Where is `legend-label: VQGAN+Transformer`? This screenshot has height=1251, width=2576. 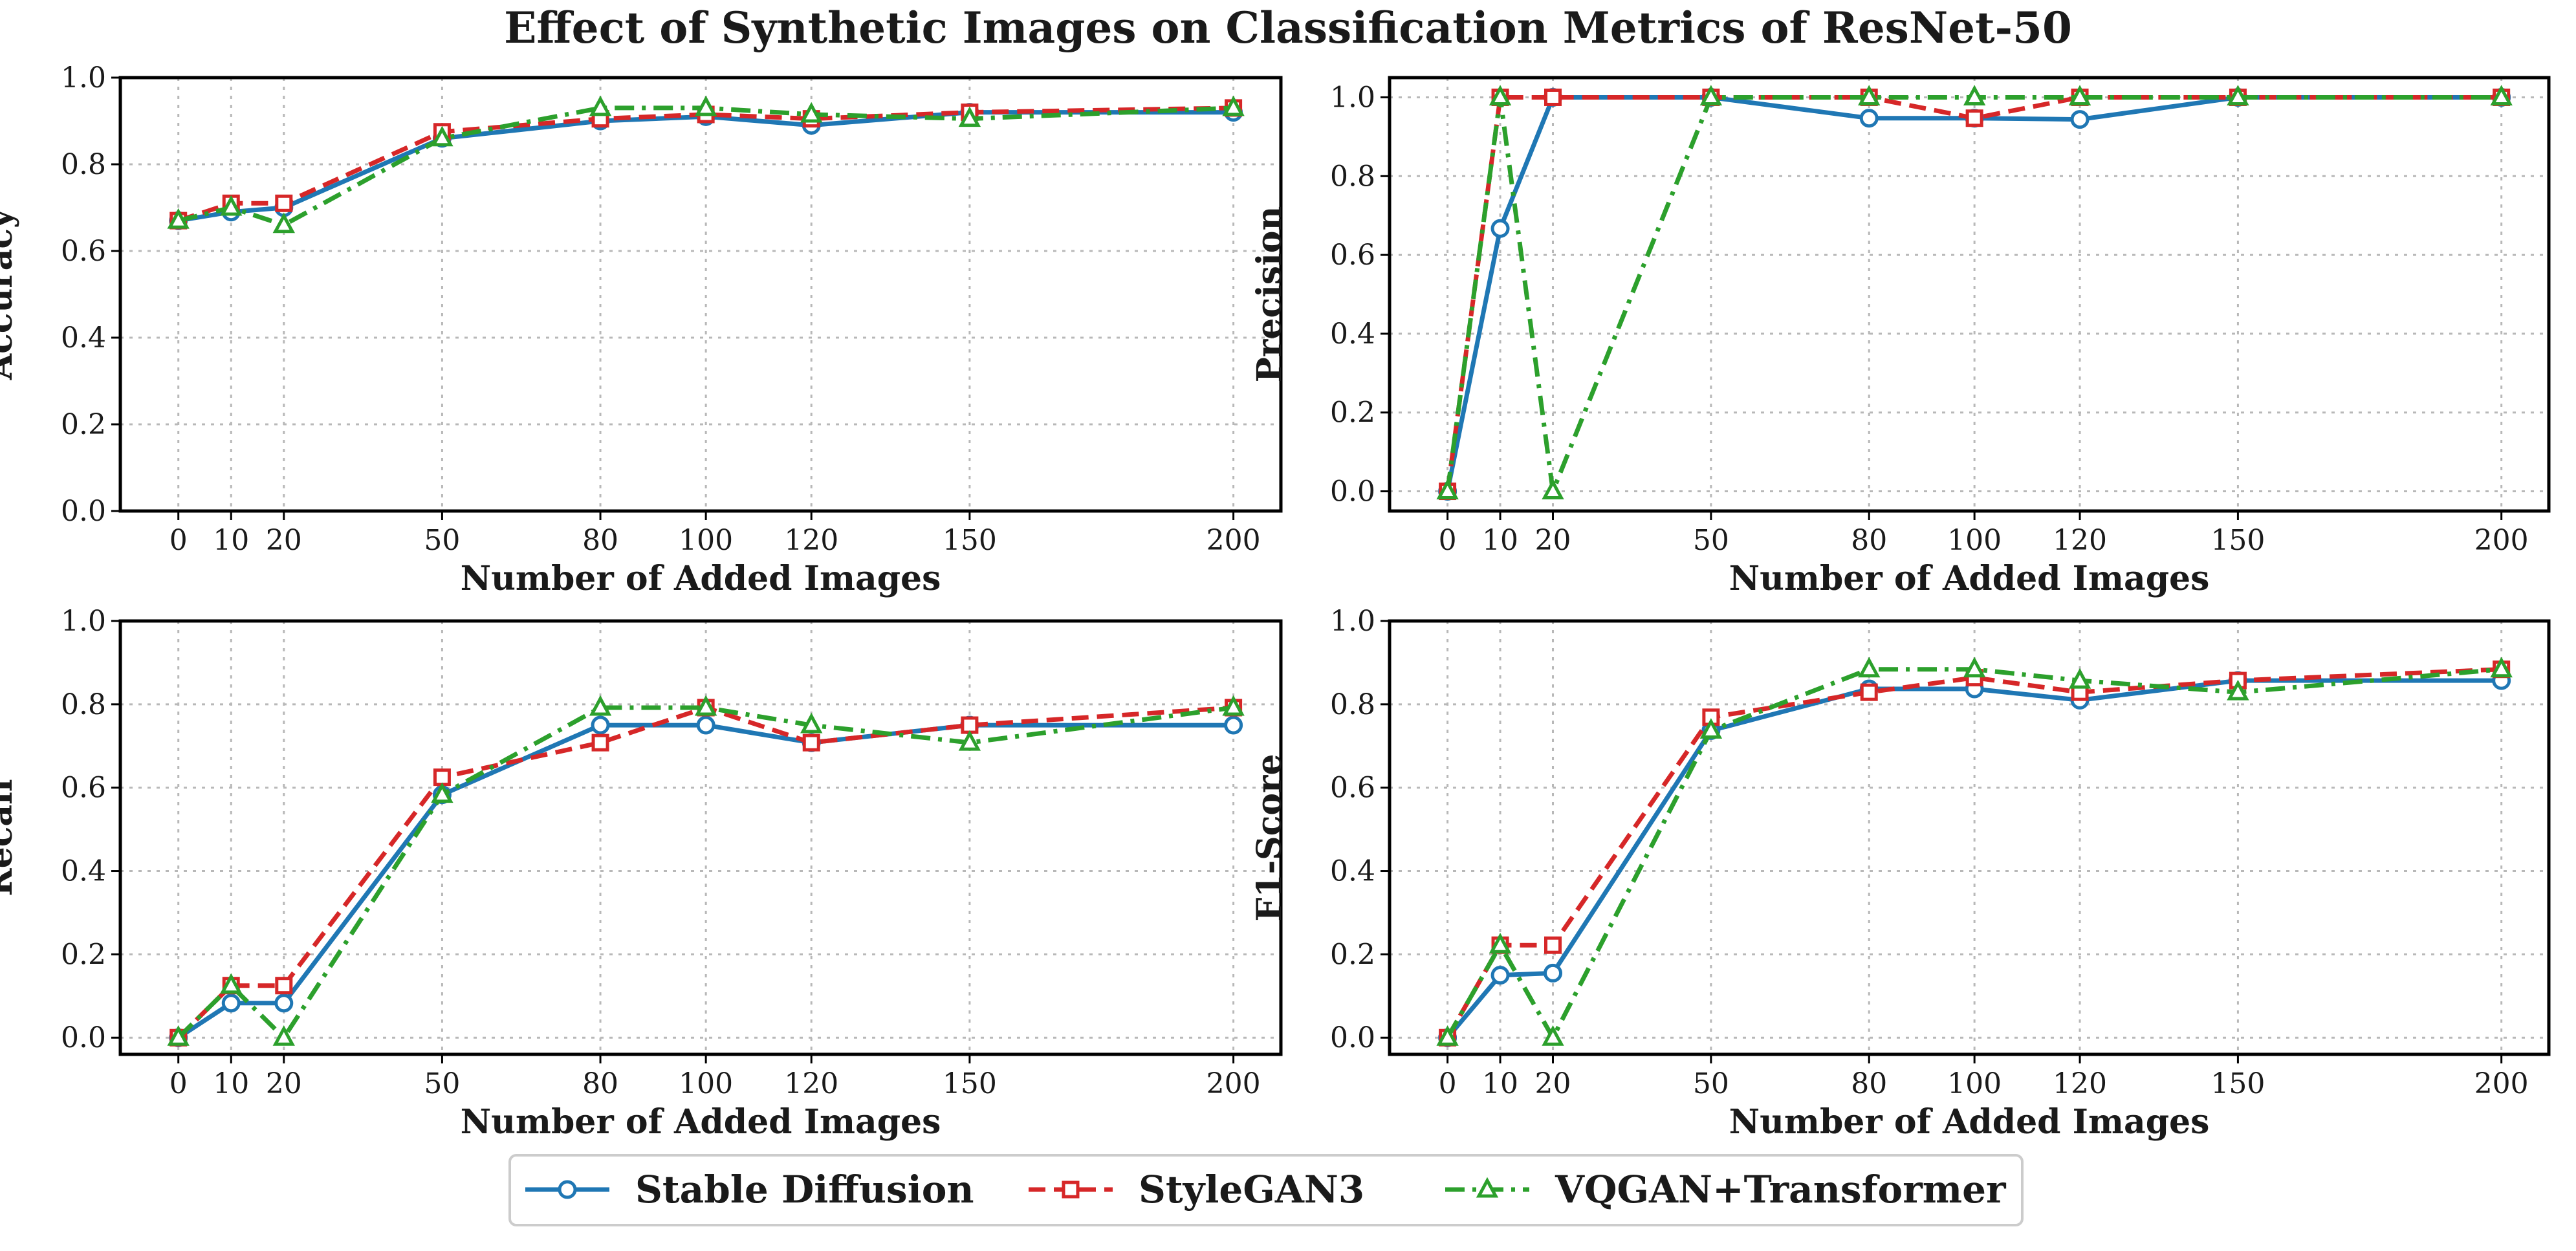
legend-label: VQGAN+Transformer is located at coordinates (1781, 1190).